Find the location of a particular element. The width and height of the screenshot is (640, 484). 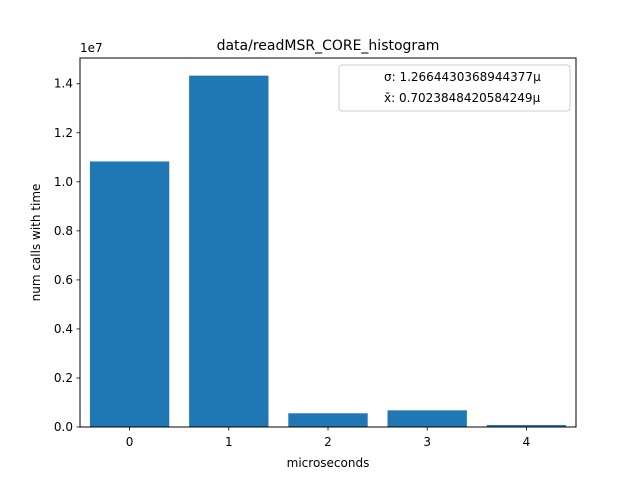

x-tick-label: 4 is located at coordinates (527, 442).